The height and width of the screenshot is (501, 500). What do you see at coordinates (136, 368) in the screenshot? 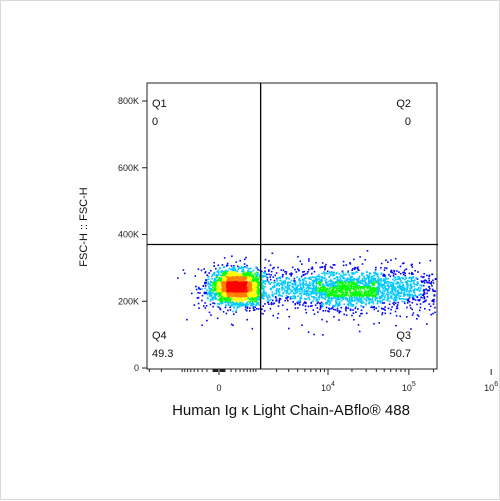
I see `y-tick-label: 0` at bounding box center [136, 368].